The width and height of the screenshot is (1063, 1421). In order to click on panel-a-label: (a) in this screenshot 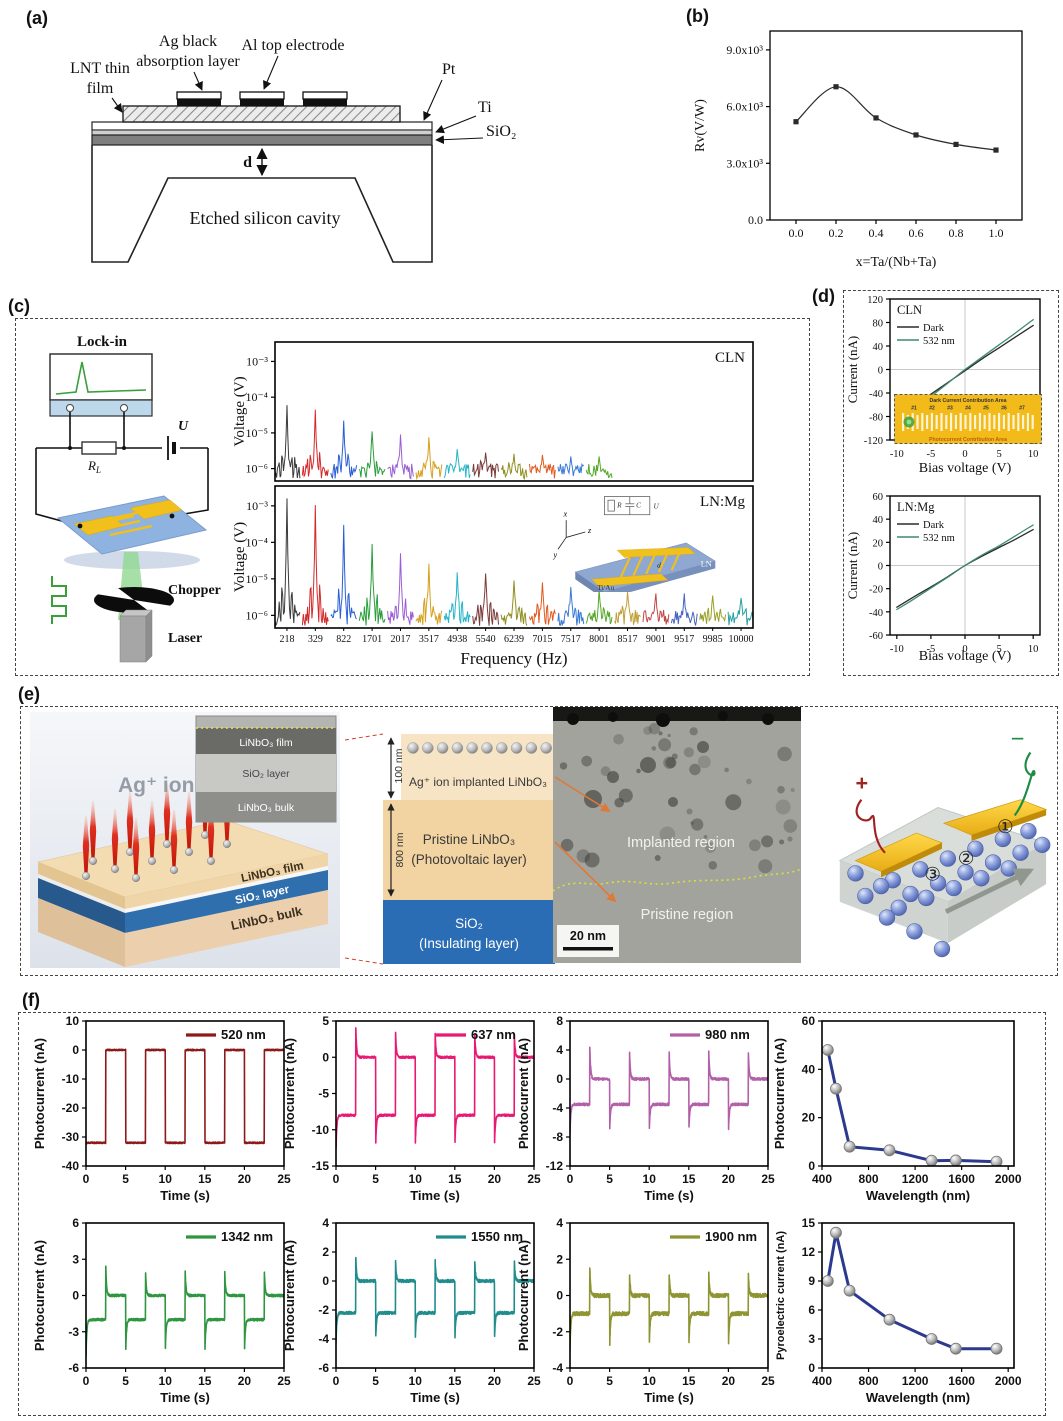, I will do `click(37, 18)`.